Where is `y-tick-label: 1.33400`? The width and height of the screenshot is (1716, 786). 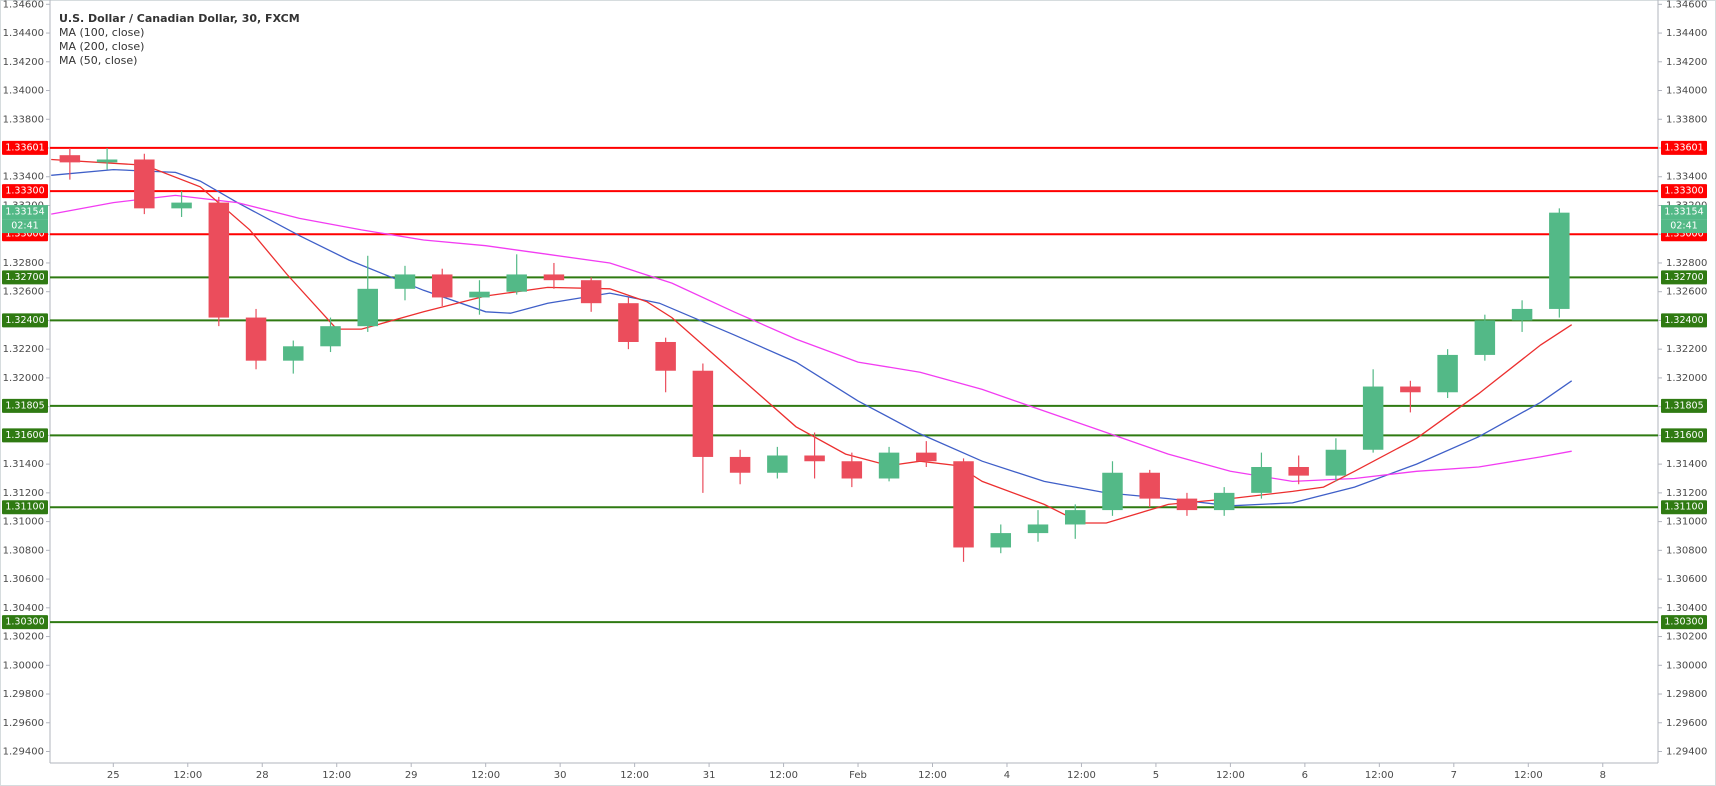
y-tick-label: 1.33400 is located at coordinates (1686, 177).